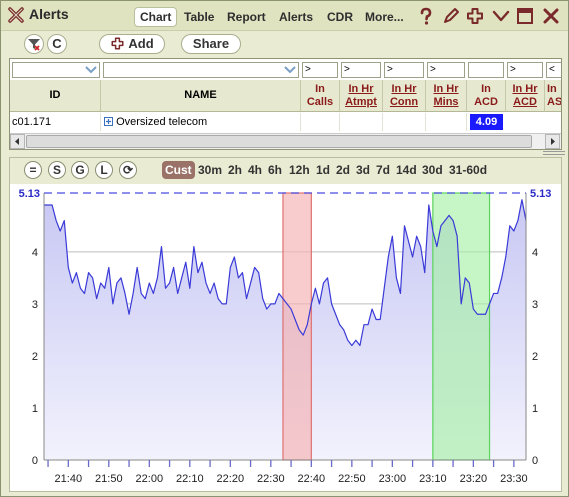  What do you see at coordinates (57, 170) in the screenshot?
I see `chart-s-button: S` at bounding box center [57, 170].